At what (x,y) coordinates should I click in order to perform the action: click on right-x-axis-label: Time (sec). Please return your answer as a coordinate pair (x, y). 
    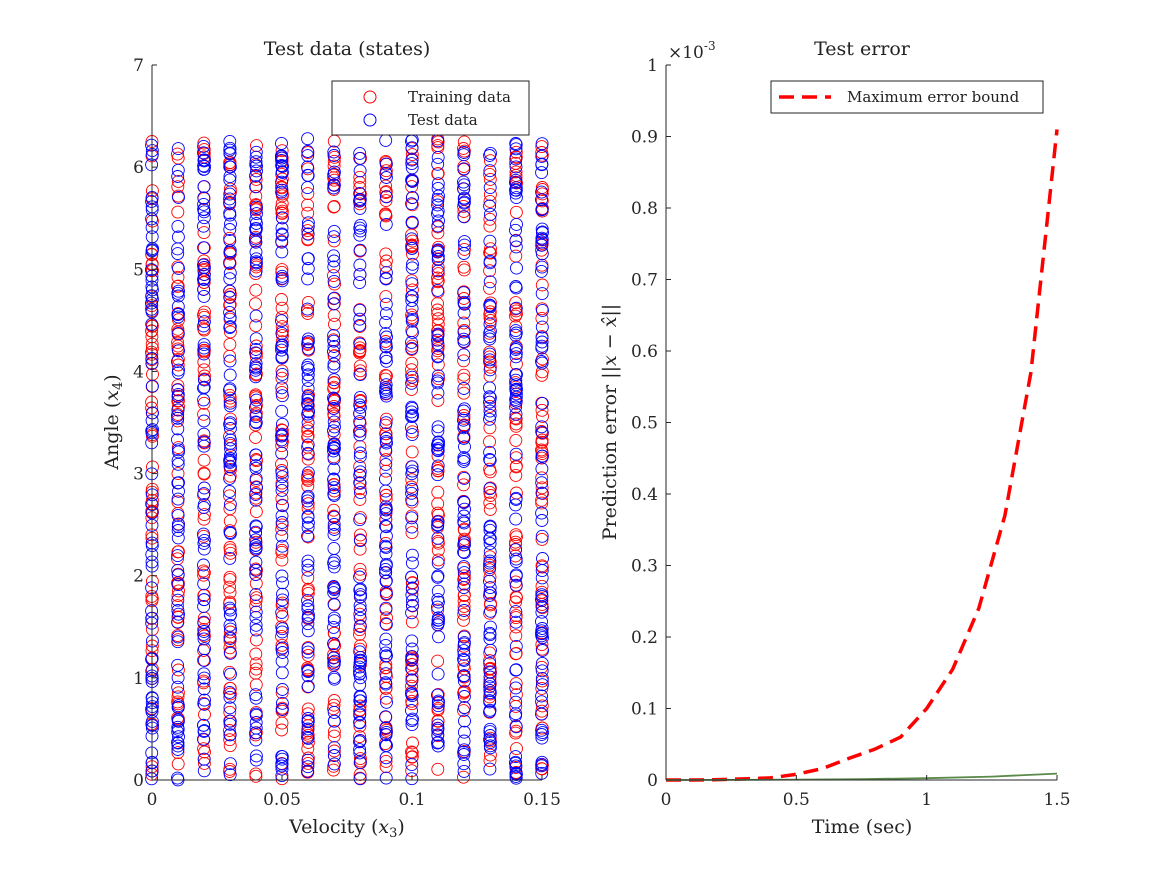
    Looking at the image, I should click on (862, 827).